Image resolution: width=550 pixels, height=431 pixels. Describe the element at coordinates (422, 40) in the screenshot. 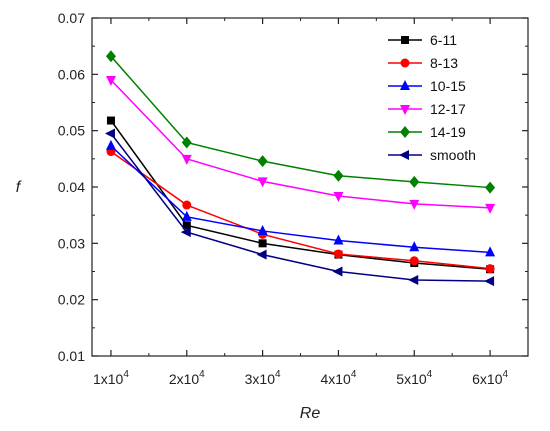

I see `legend-item-6-11: 6-11` at that location.